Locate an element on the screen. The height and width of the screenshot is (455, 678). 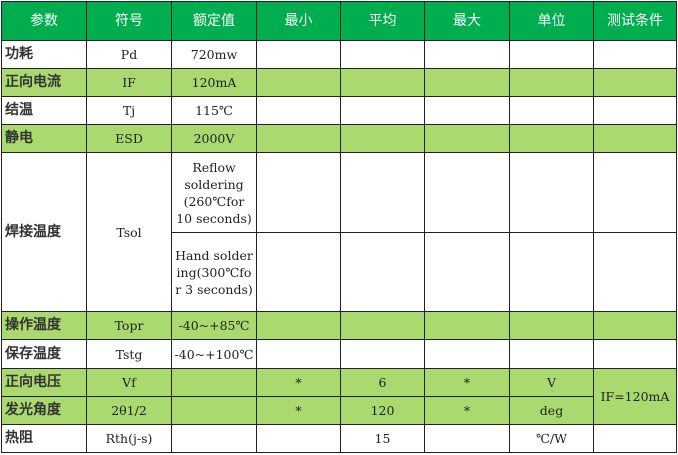
unit-cell: deg is located at coordinates (551, 410).